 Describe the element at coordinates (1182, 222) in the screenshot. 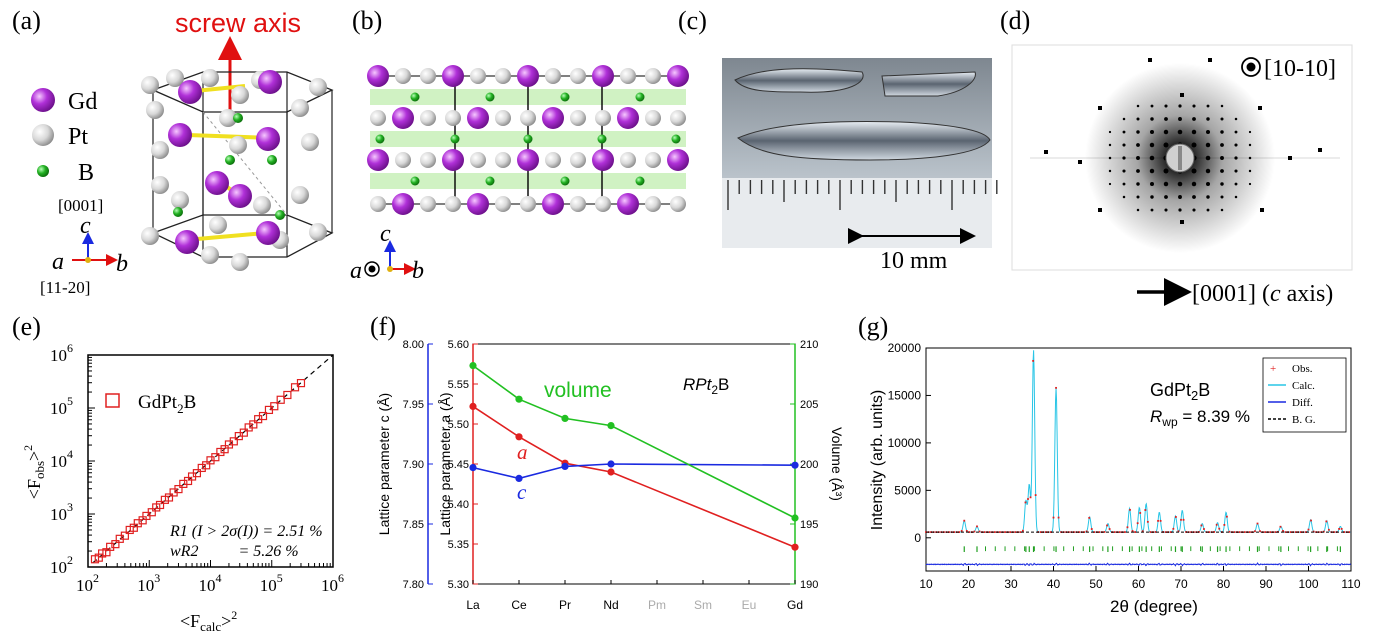

I see `laue-spot-far` at that location.